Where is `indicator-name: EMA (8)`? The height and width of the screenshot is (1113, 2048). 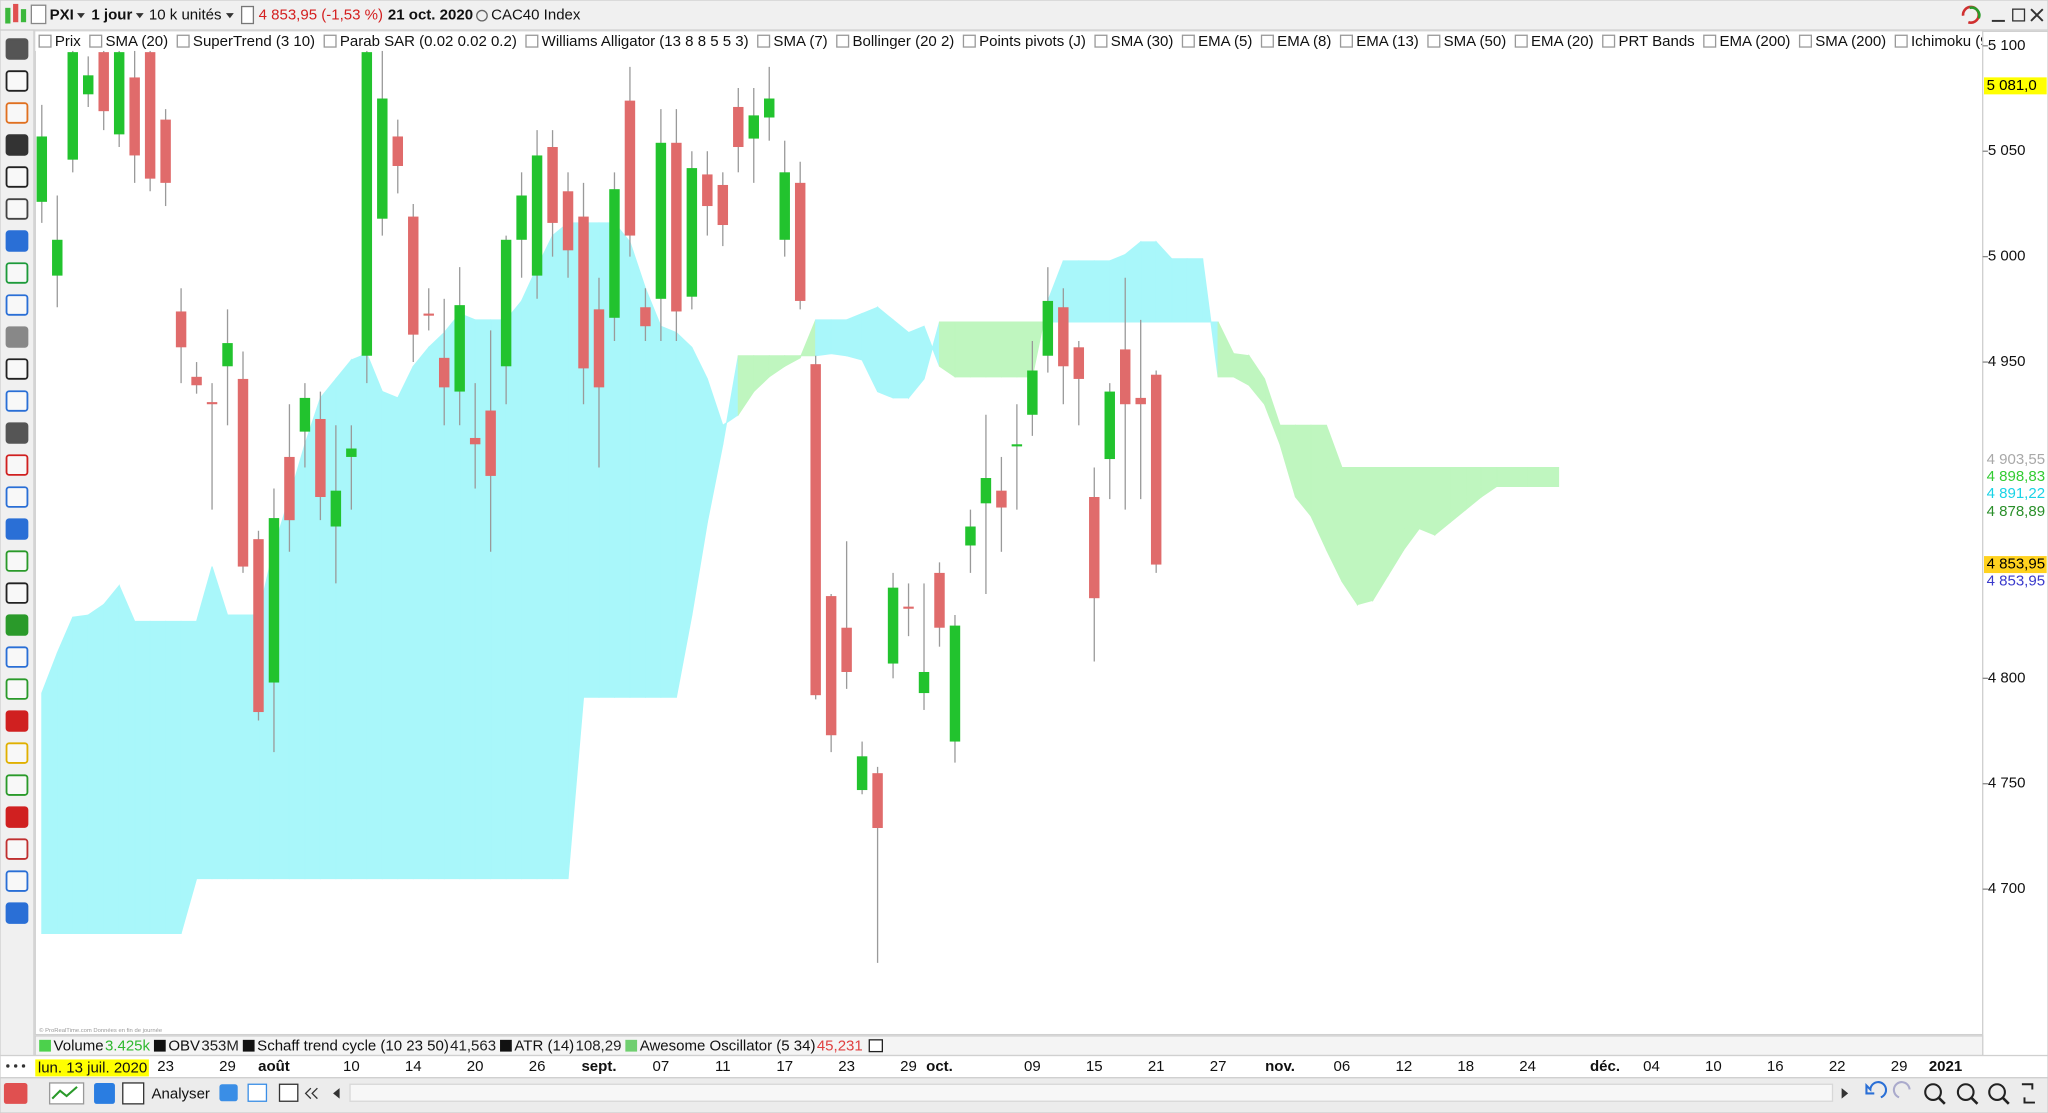
indicator-name: EMA (8) is located at coordinates (1304, 41).